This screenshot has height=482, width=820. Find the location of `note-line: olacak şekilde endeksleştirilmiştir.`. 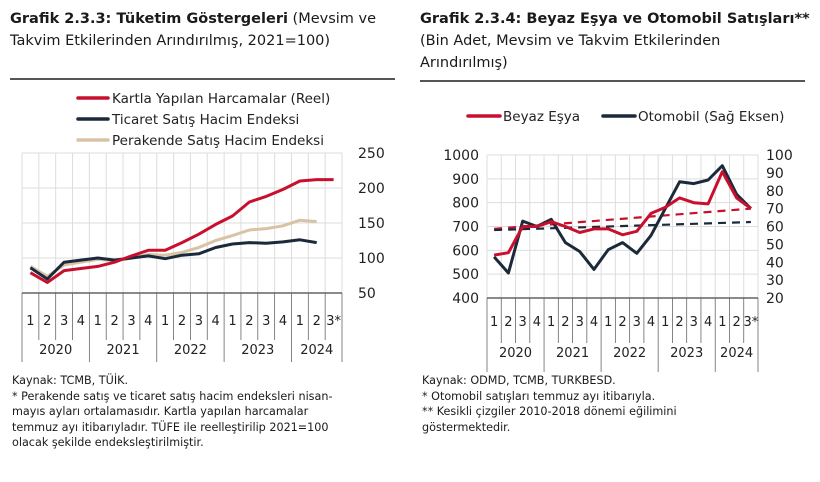

note-line: olacak şekilde endeksleştirilmiştir. is located at coordinates (108, 442).